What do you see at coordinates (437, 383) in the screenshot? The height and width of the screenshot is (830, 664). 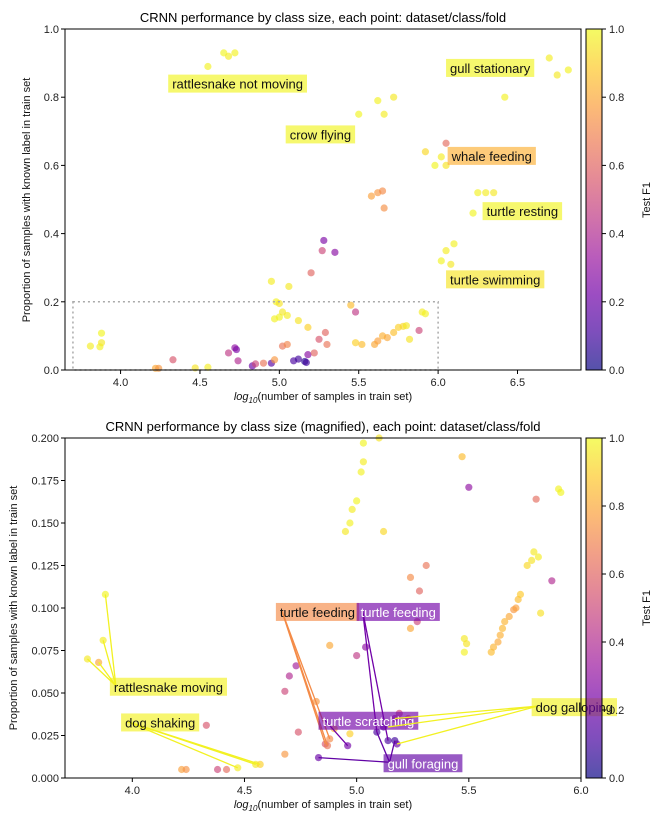 I see `top-x-tick-label: 6.0` at bounding box center [437, 383].